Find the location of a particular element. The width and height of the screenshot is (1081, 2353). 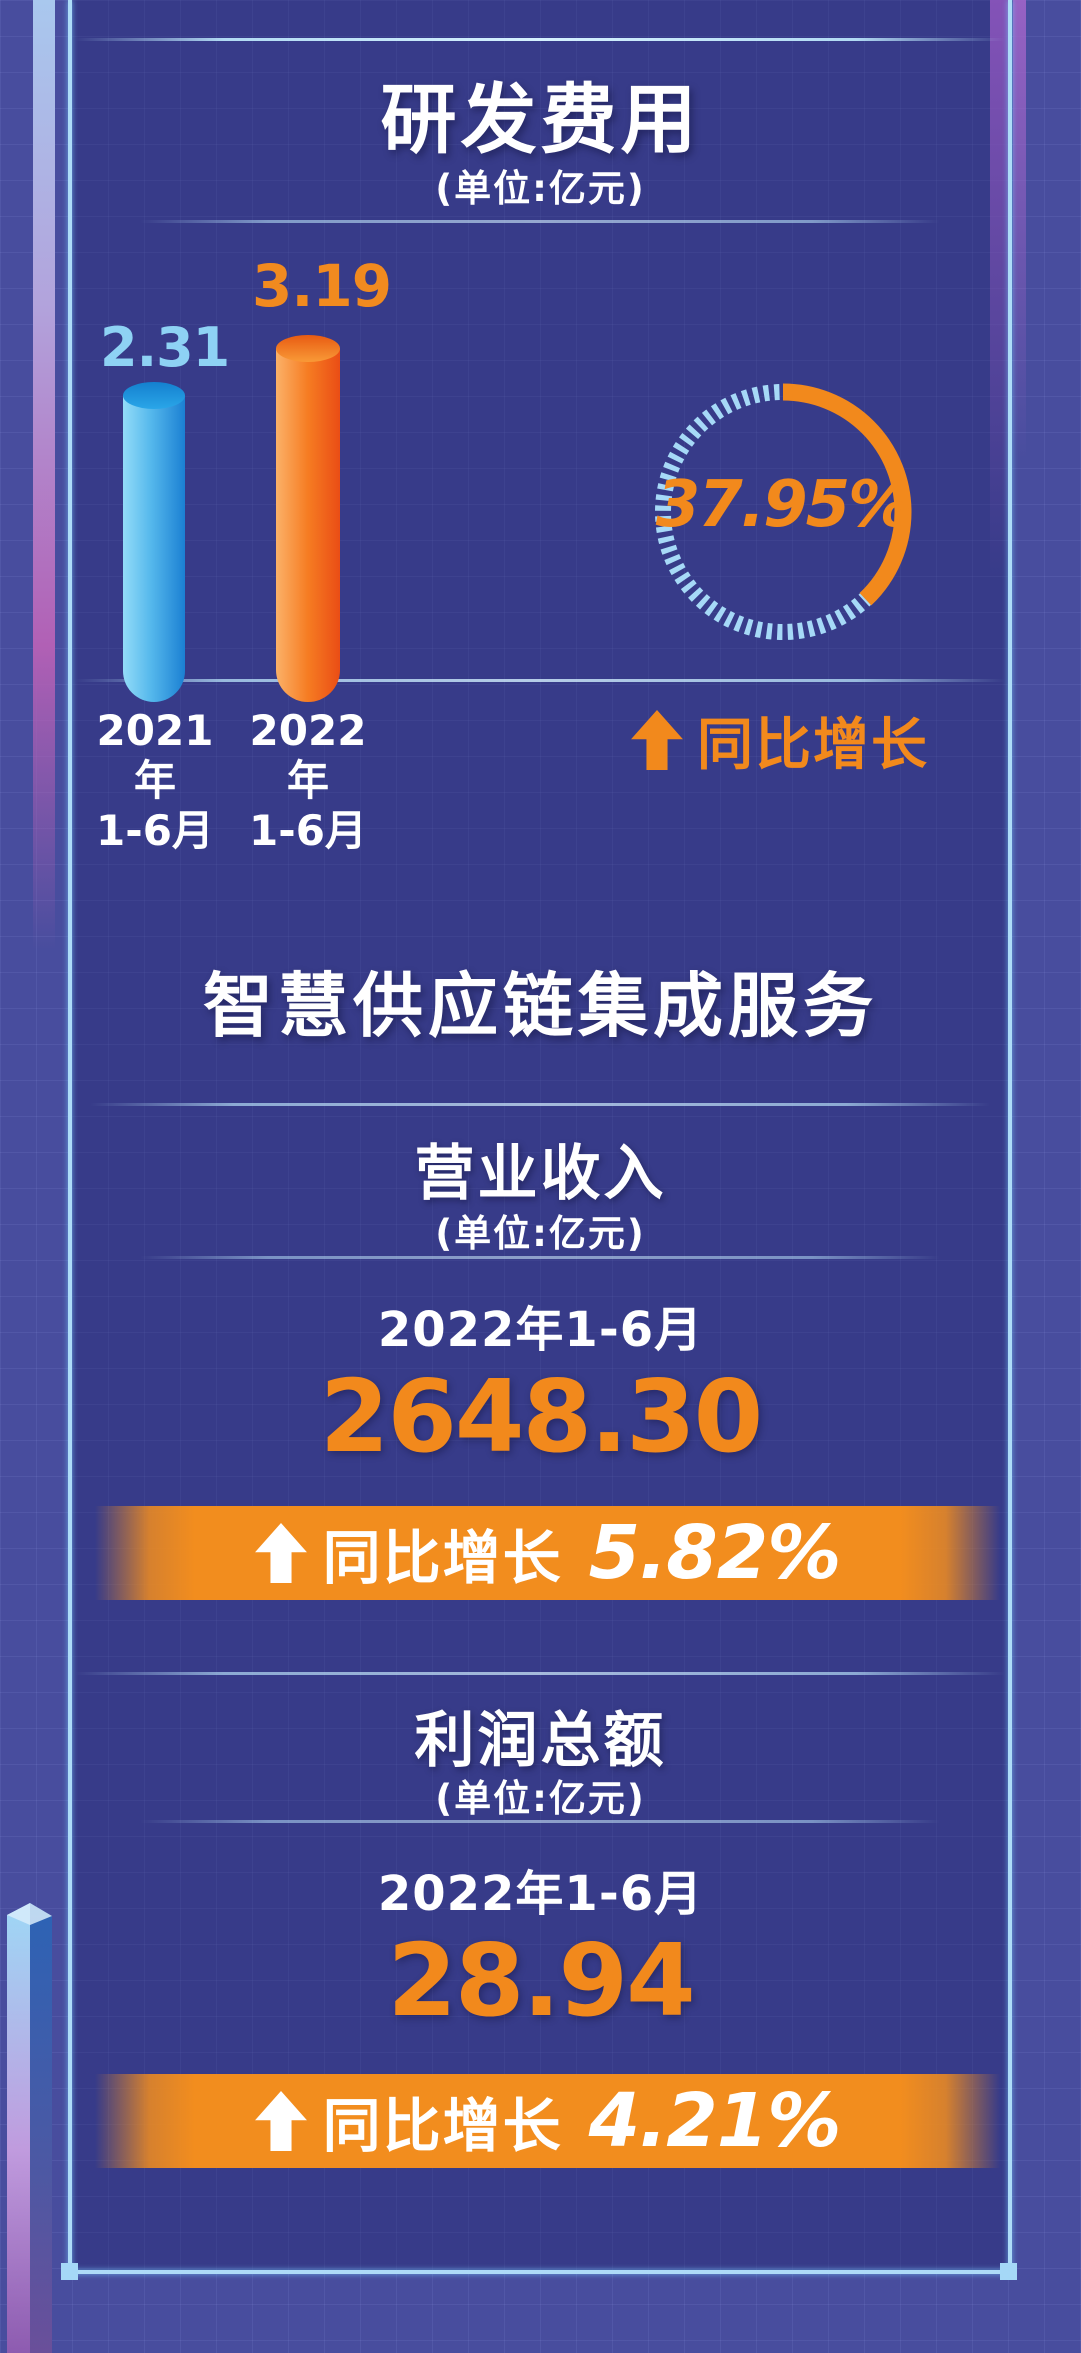

bar-2022-cylinder is located at coordinates (308, 525).